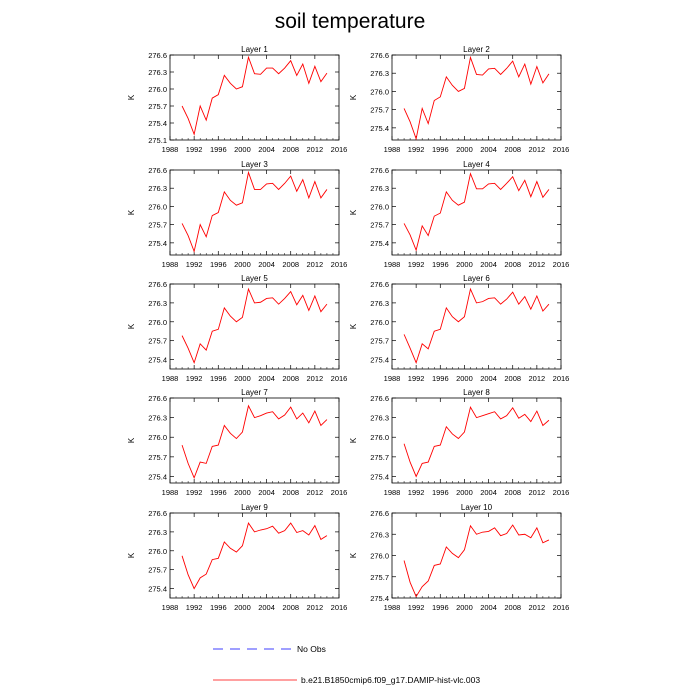  Describe the element at coordinates (254, 392) in the screenshot. I see `panel-title: Layer 7` at that location.